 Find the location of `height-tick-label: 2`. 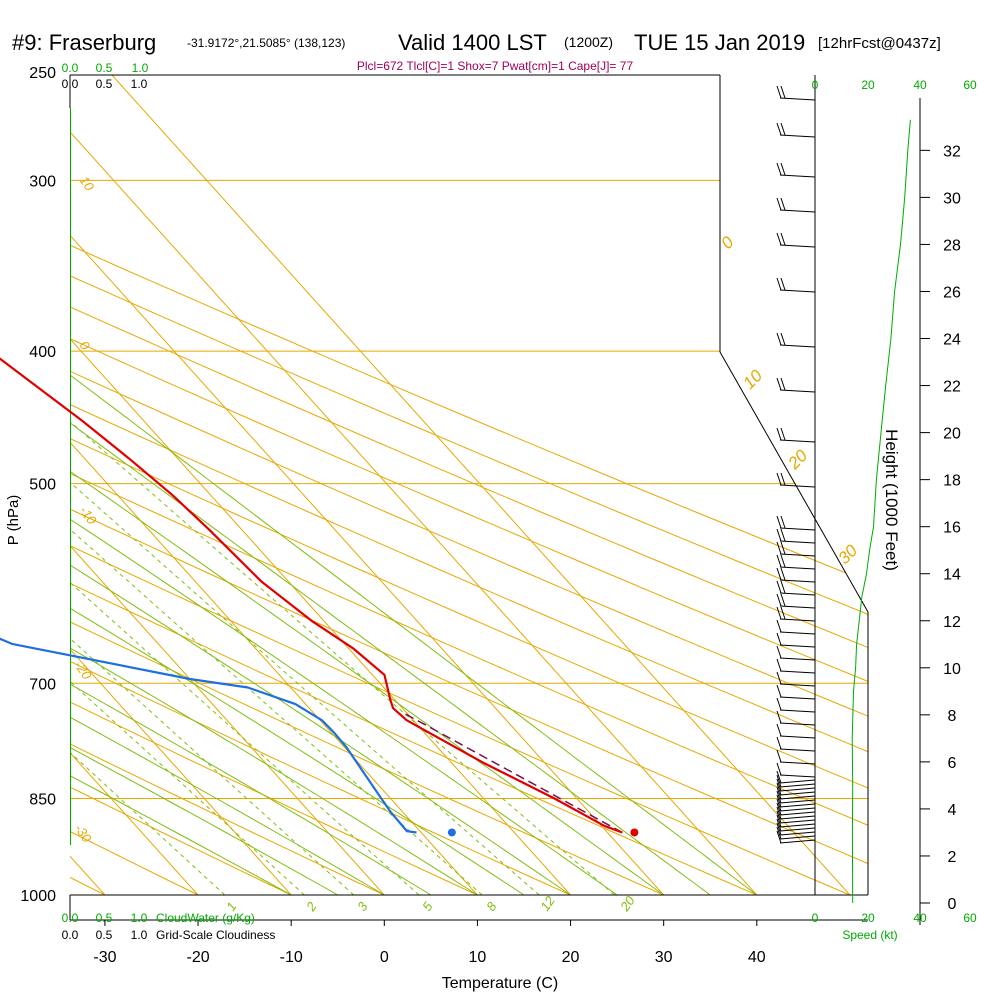

height-tick-label: 2 is located at coordinates (952, 857).